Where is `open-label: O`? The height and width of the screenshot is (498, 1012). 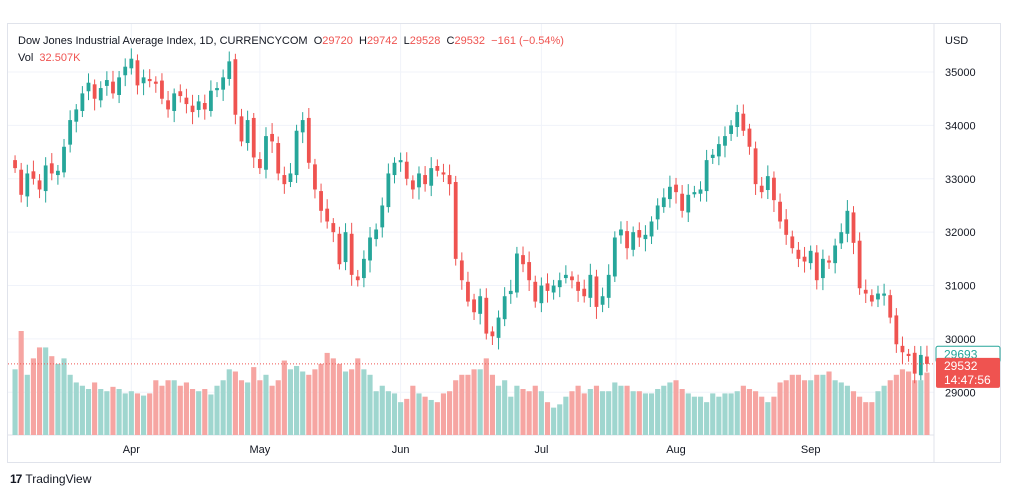 open-label: O is located at coordinates (318, 41).